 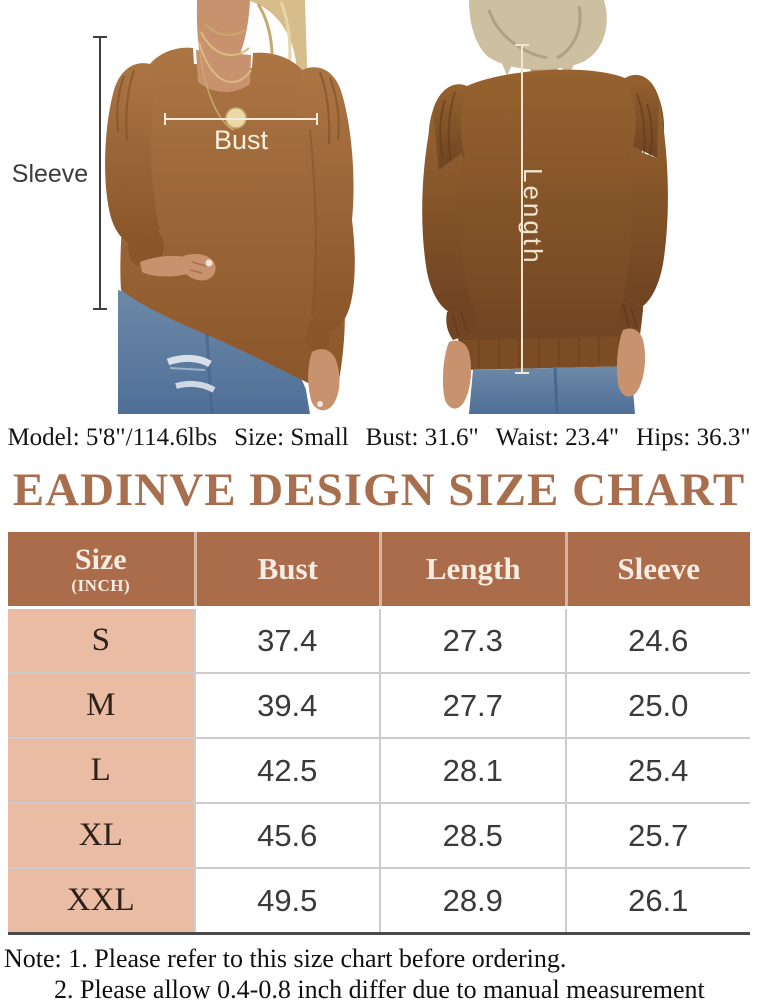 I want to click on back-view-photo, so click(x=545, y=207).